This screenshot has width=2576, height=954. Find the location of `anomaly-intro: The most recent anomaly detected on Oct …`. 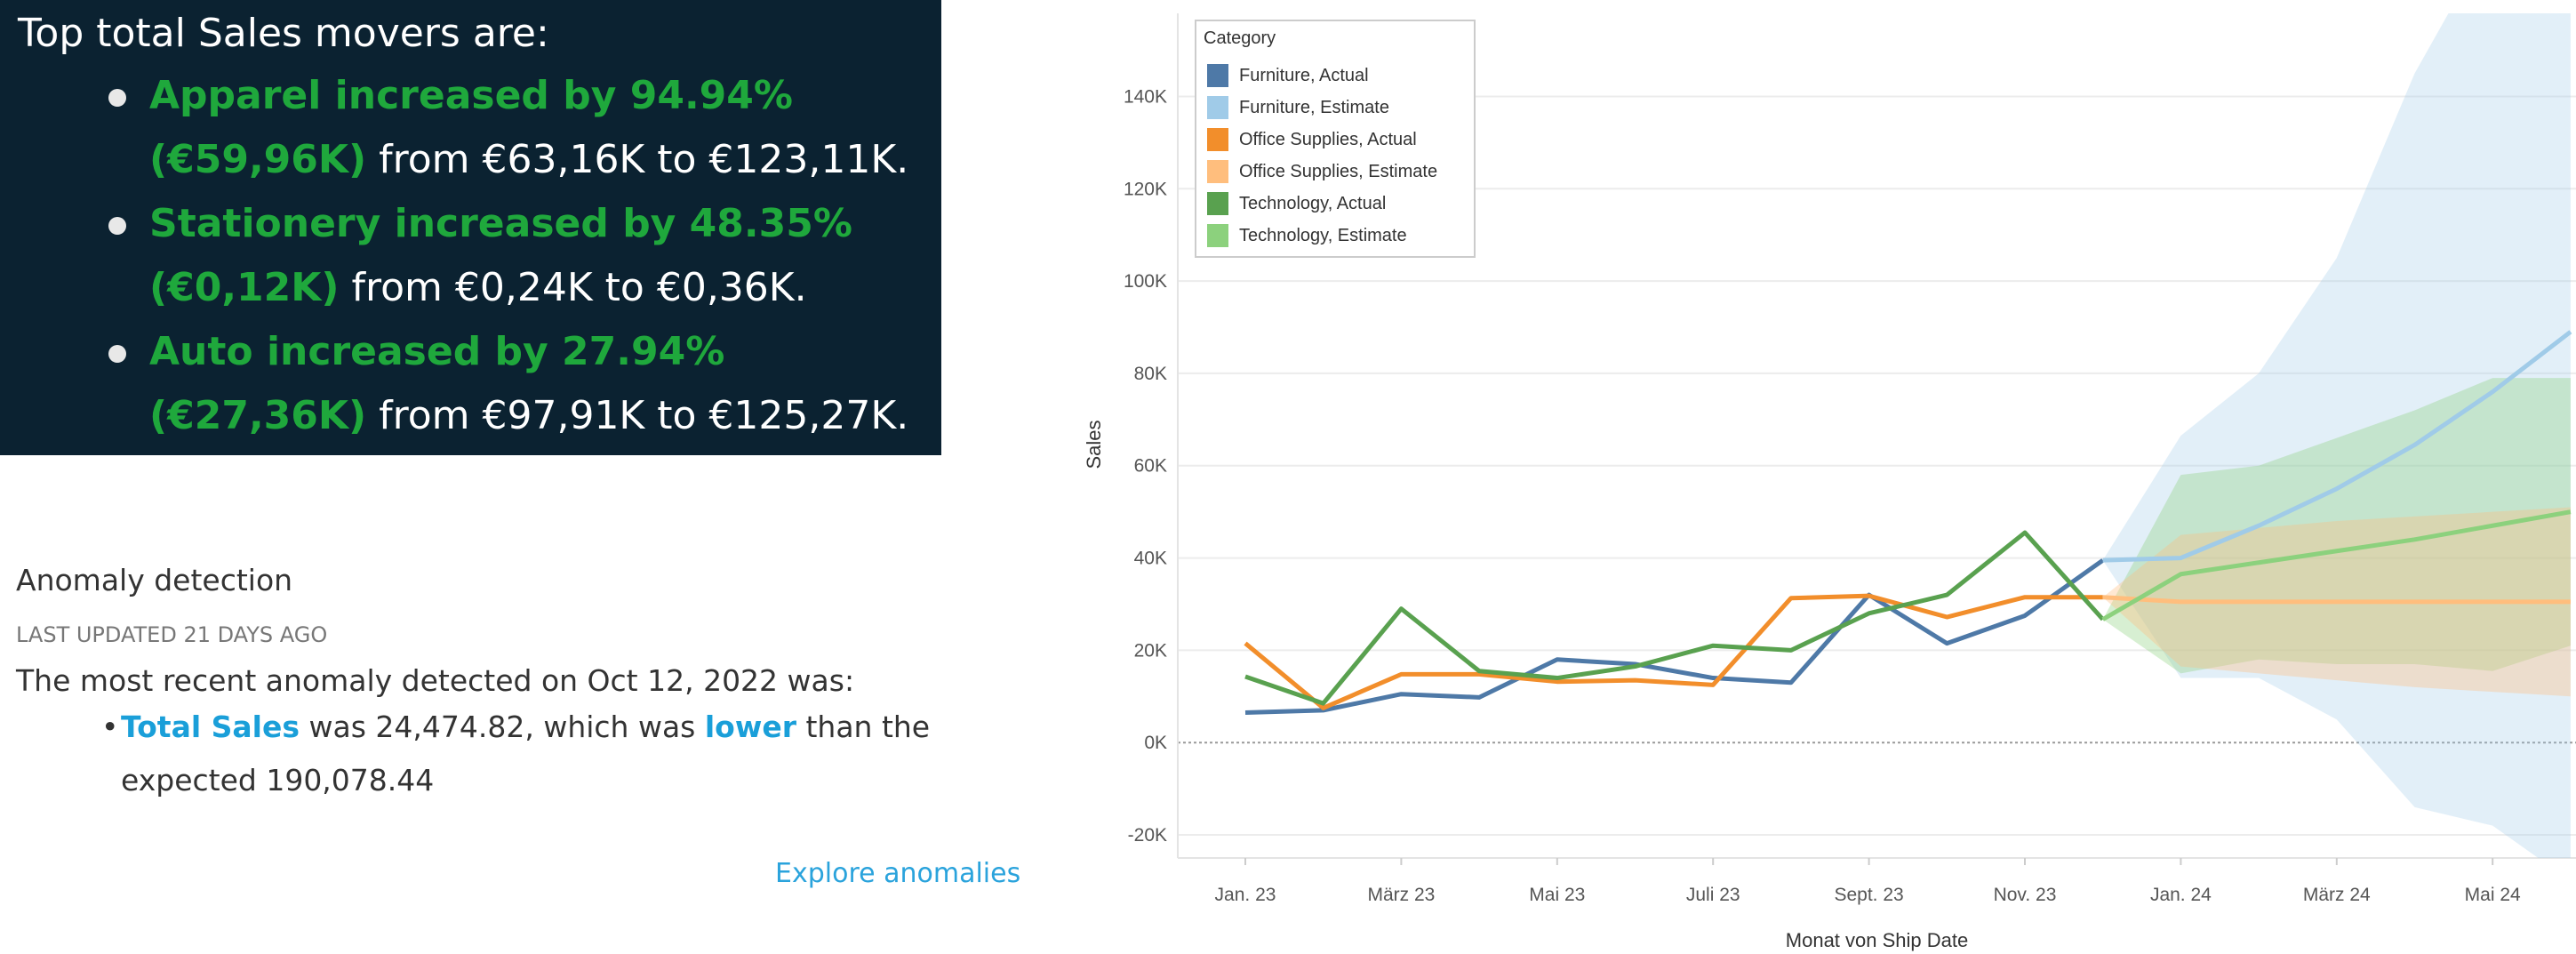

anomaly-intro: The most recent anomaly detected on Oct … is located at coordinates (435, 680).